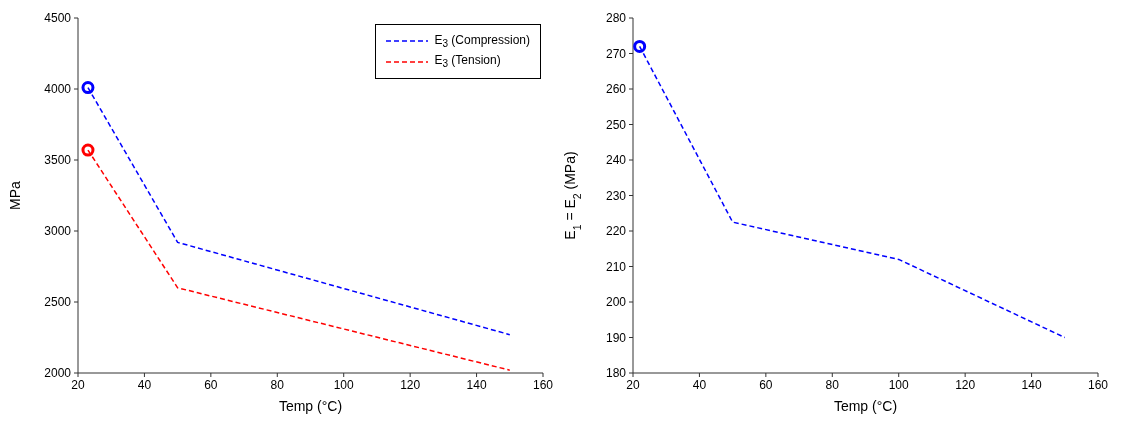  What do you see at coordinates (58, 373) in the screenshot?
I see `y-tick-label: 2000` at bounding box center [58, 373].